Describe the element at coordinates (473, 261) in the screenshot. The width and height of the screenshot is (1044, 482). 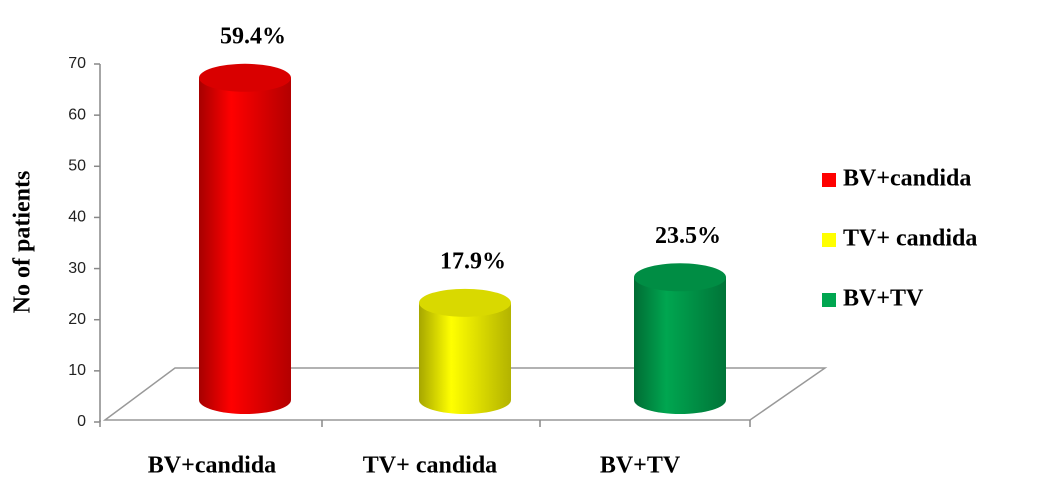
I see `percent-label: 17.9%` at that location.